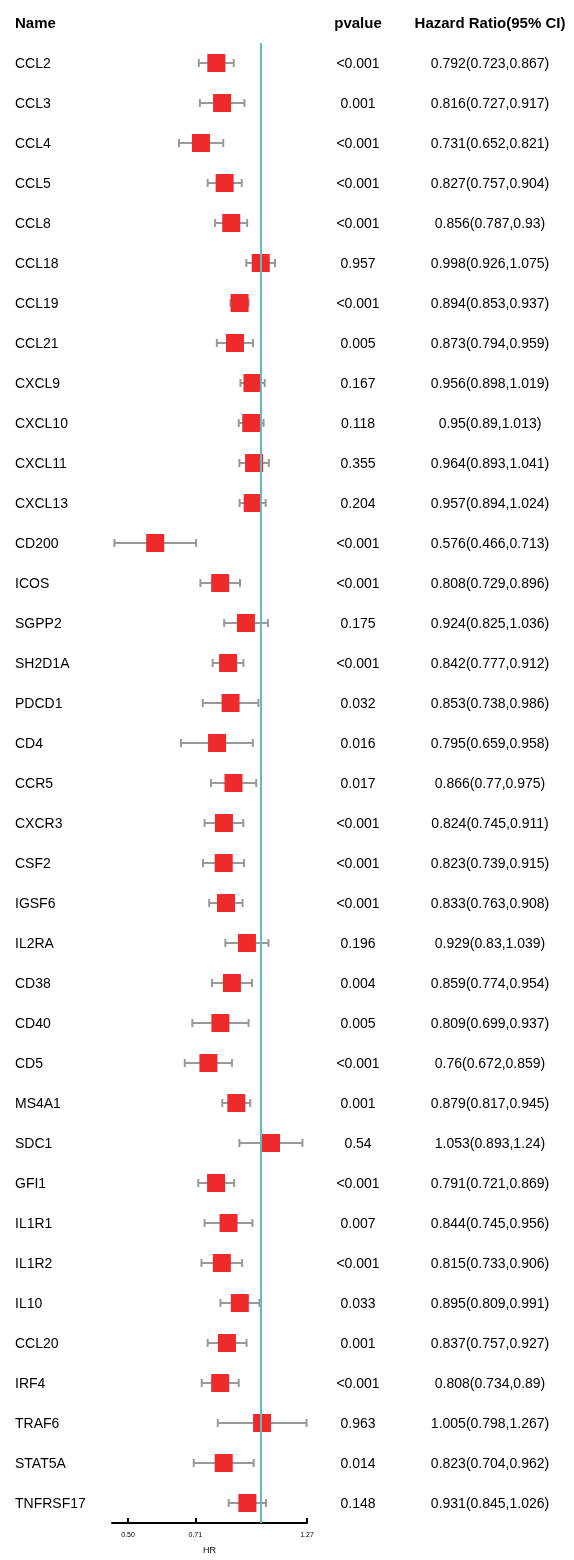  I want to click on text: 0.167, so click(358, 383).